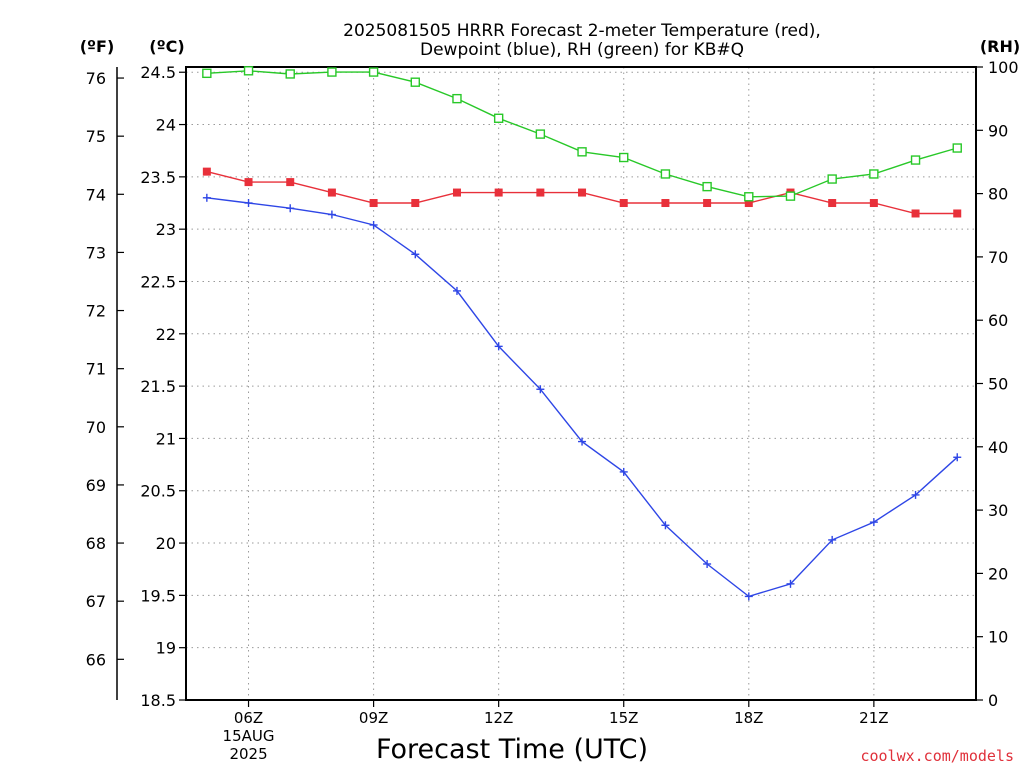 This screenshot has height=768, width=1024. Describe the element at coordinates (166, 648) in the screenshot. I see `celsius-tick-label: 19` at that location.